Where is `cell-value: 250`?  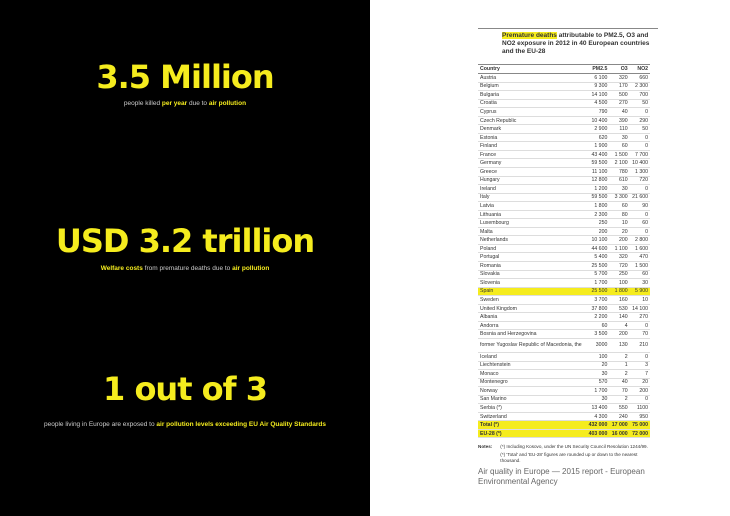 cell-value: 250 is located at coordinates (619, 275).